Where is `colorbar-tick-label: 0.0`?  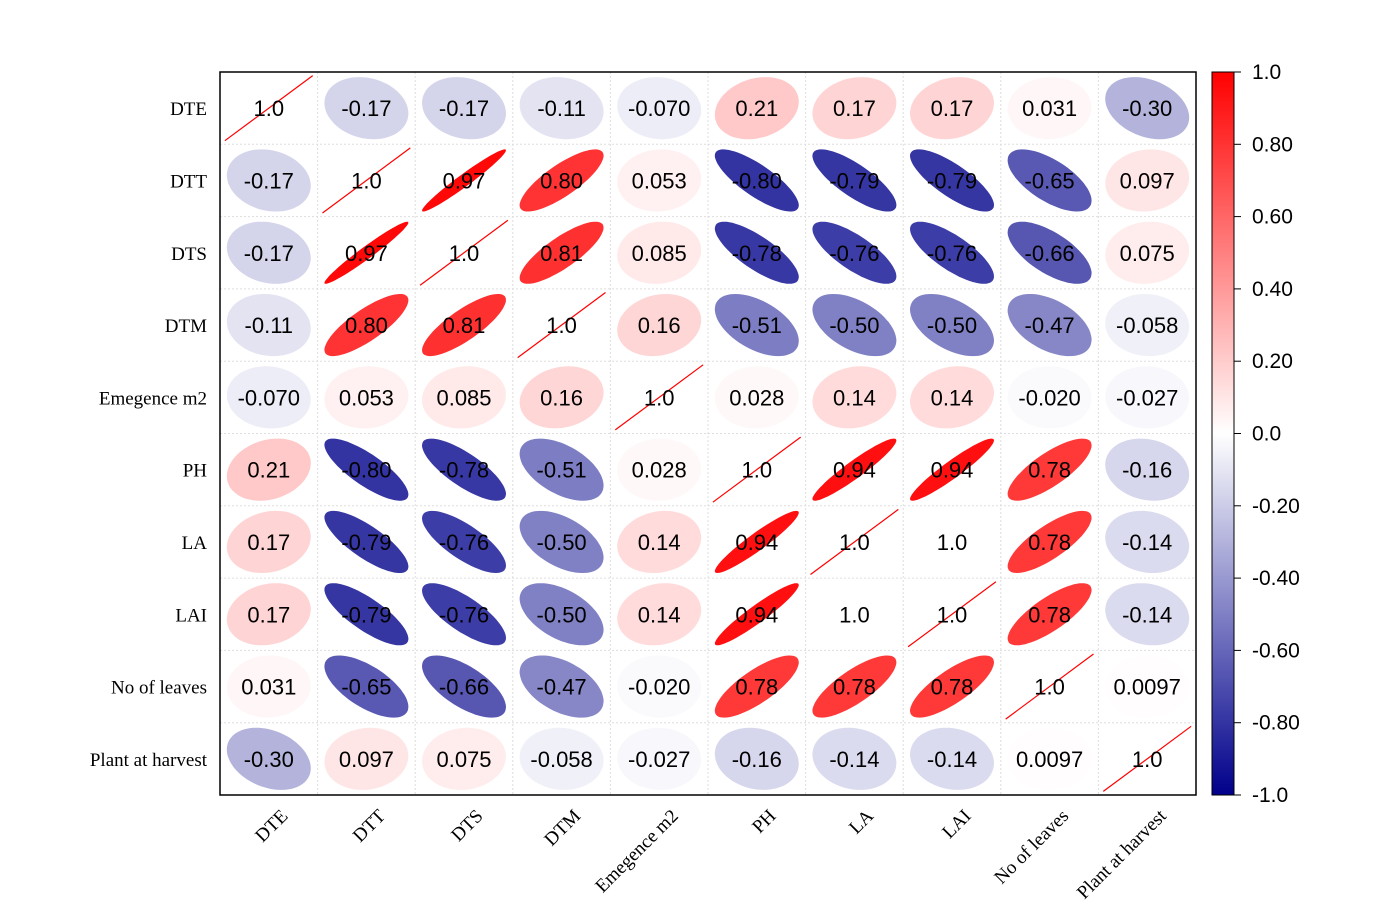
colorbar-tick-label: 0.0 is located at coordinates (1266, 434).